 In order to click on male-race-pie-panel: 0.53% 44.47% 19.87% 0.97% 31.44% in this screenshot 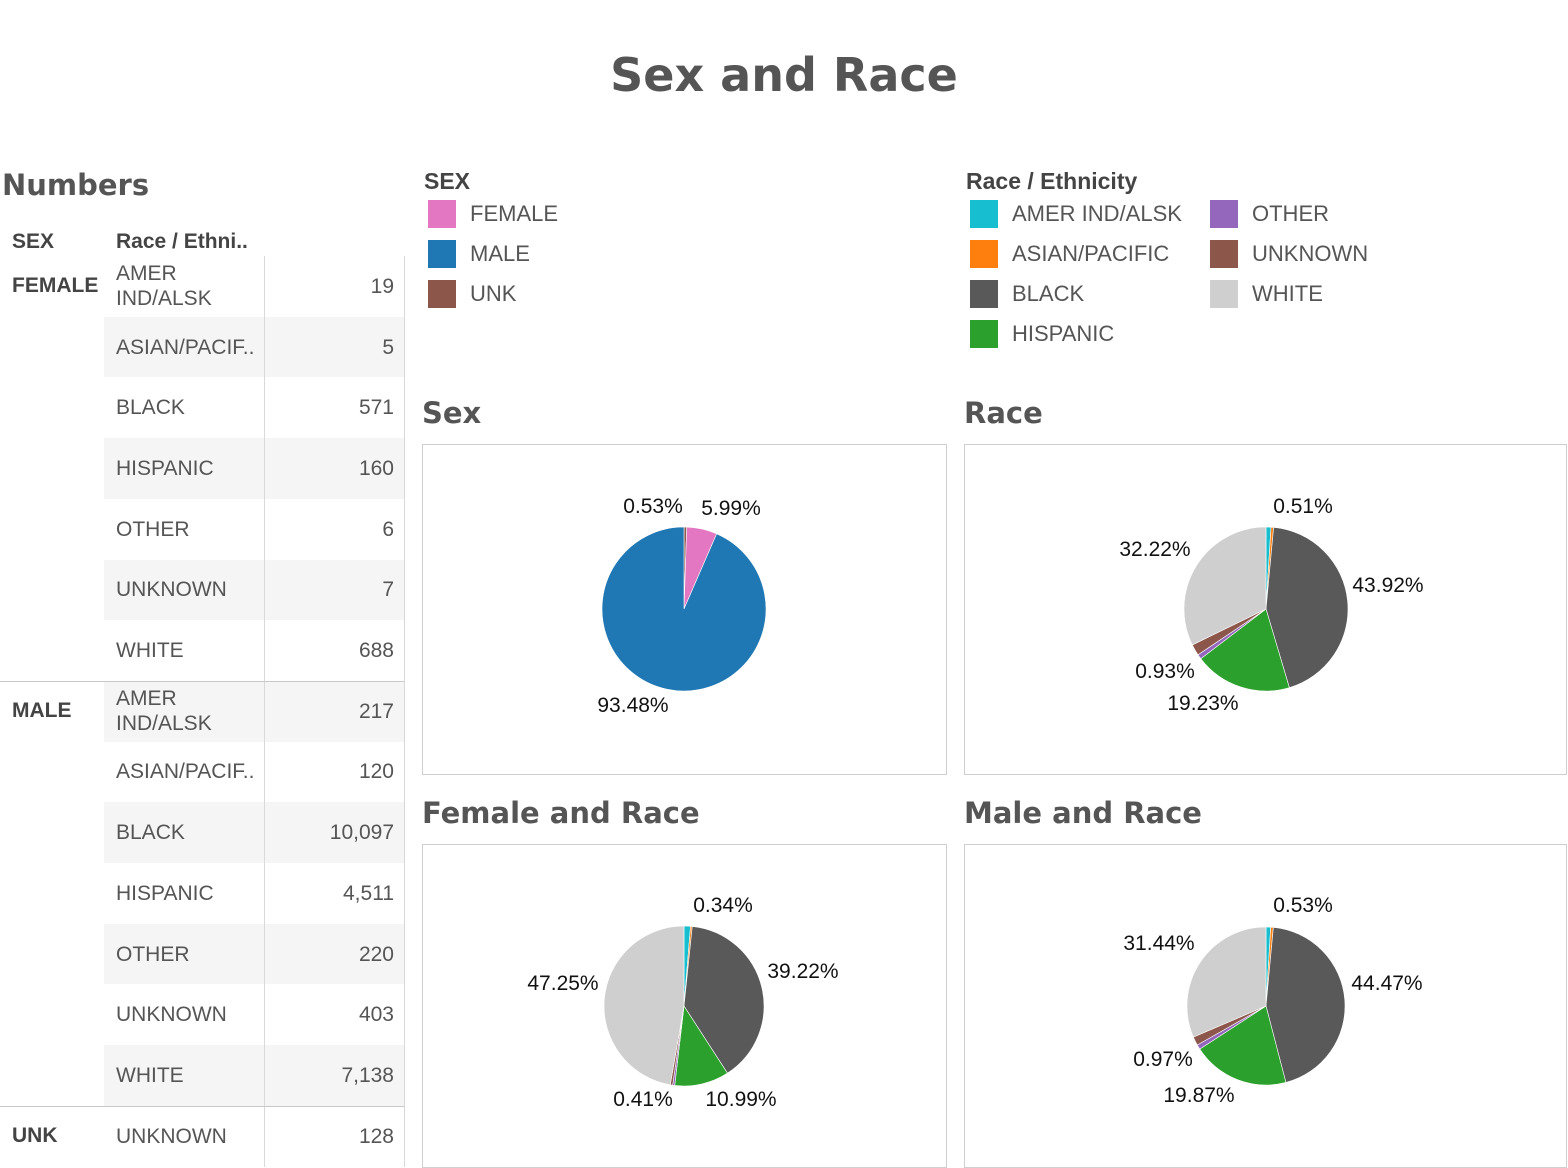, I will do `click(1265, 1006)`.